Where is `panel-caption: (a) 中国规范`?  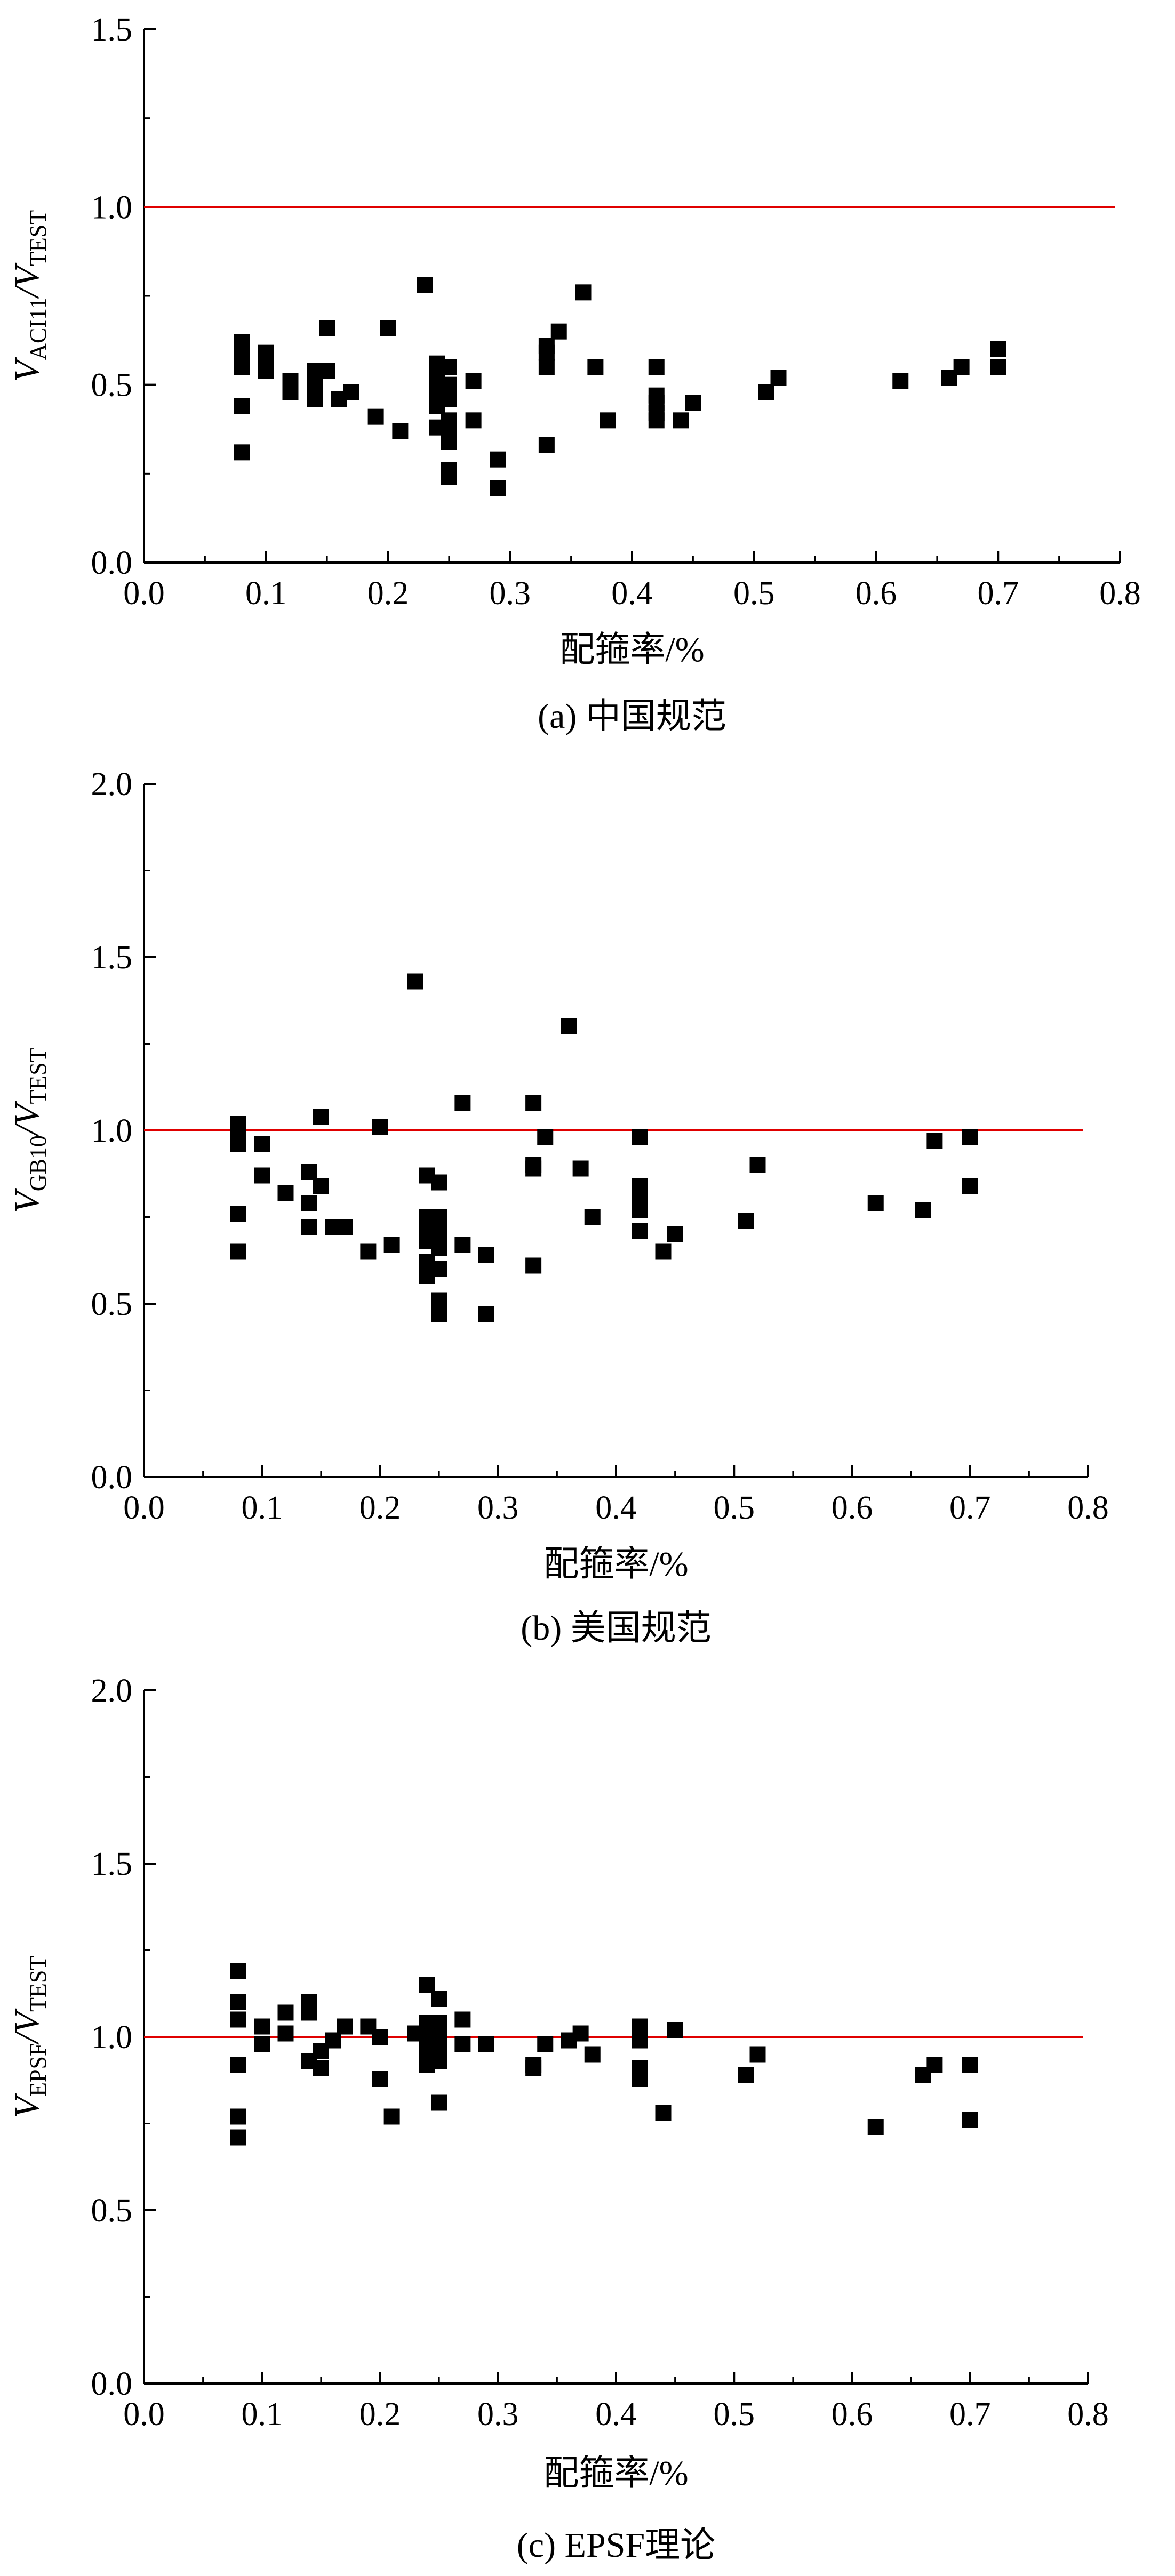
panel-caption: (a) 中国规范 is located at coordinates (632, 717).